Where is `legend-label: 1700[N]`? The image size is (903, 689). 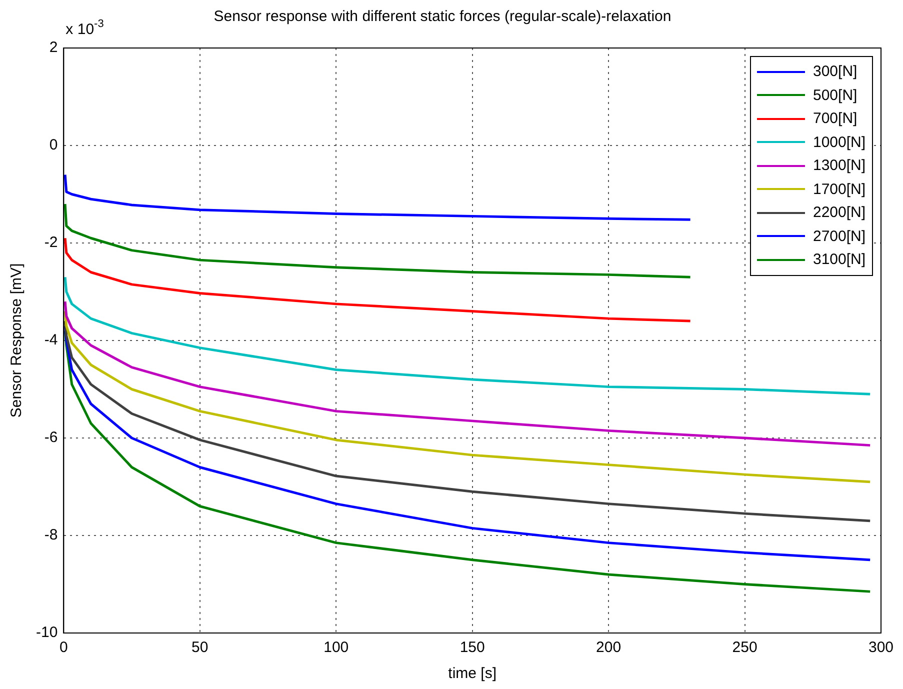 legend-label: 1700[N] is located at coordinates (839, 189).